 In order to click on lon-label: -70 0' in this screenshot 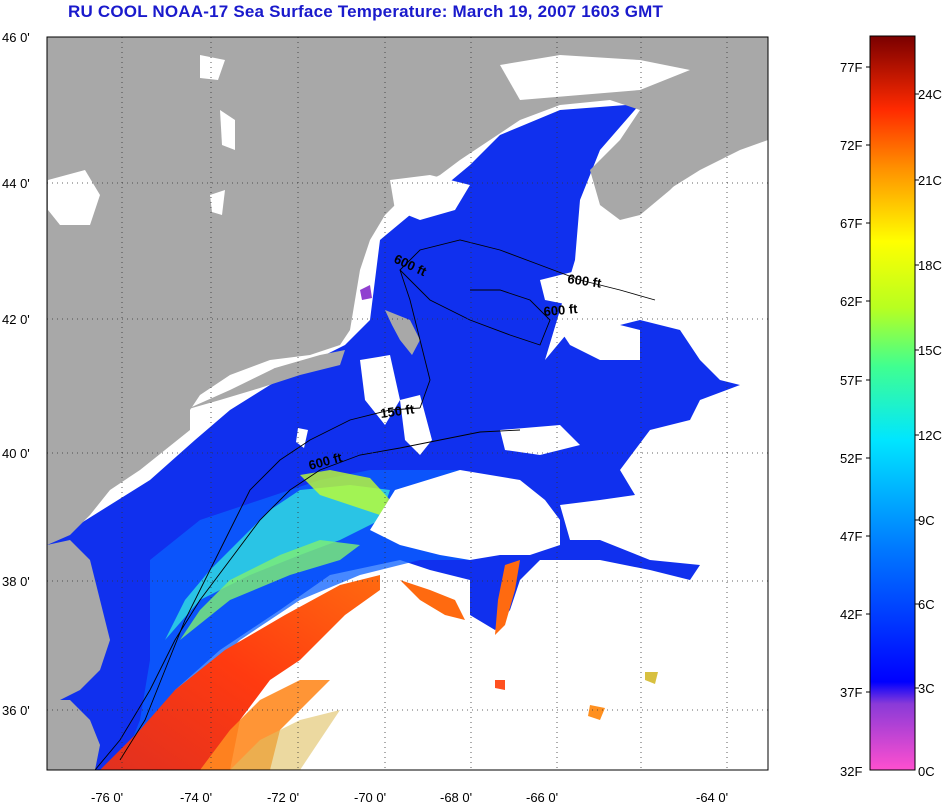, I will do `click(370, 797)`.